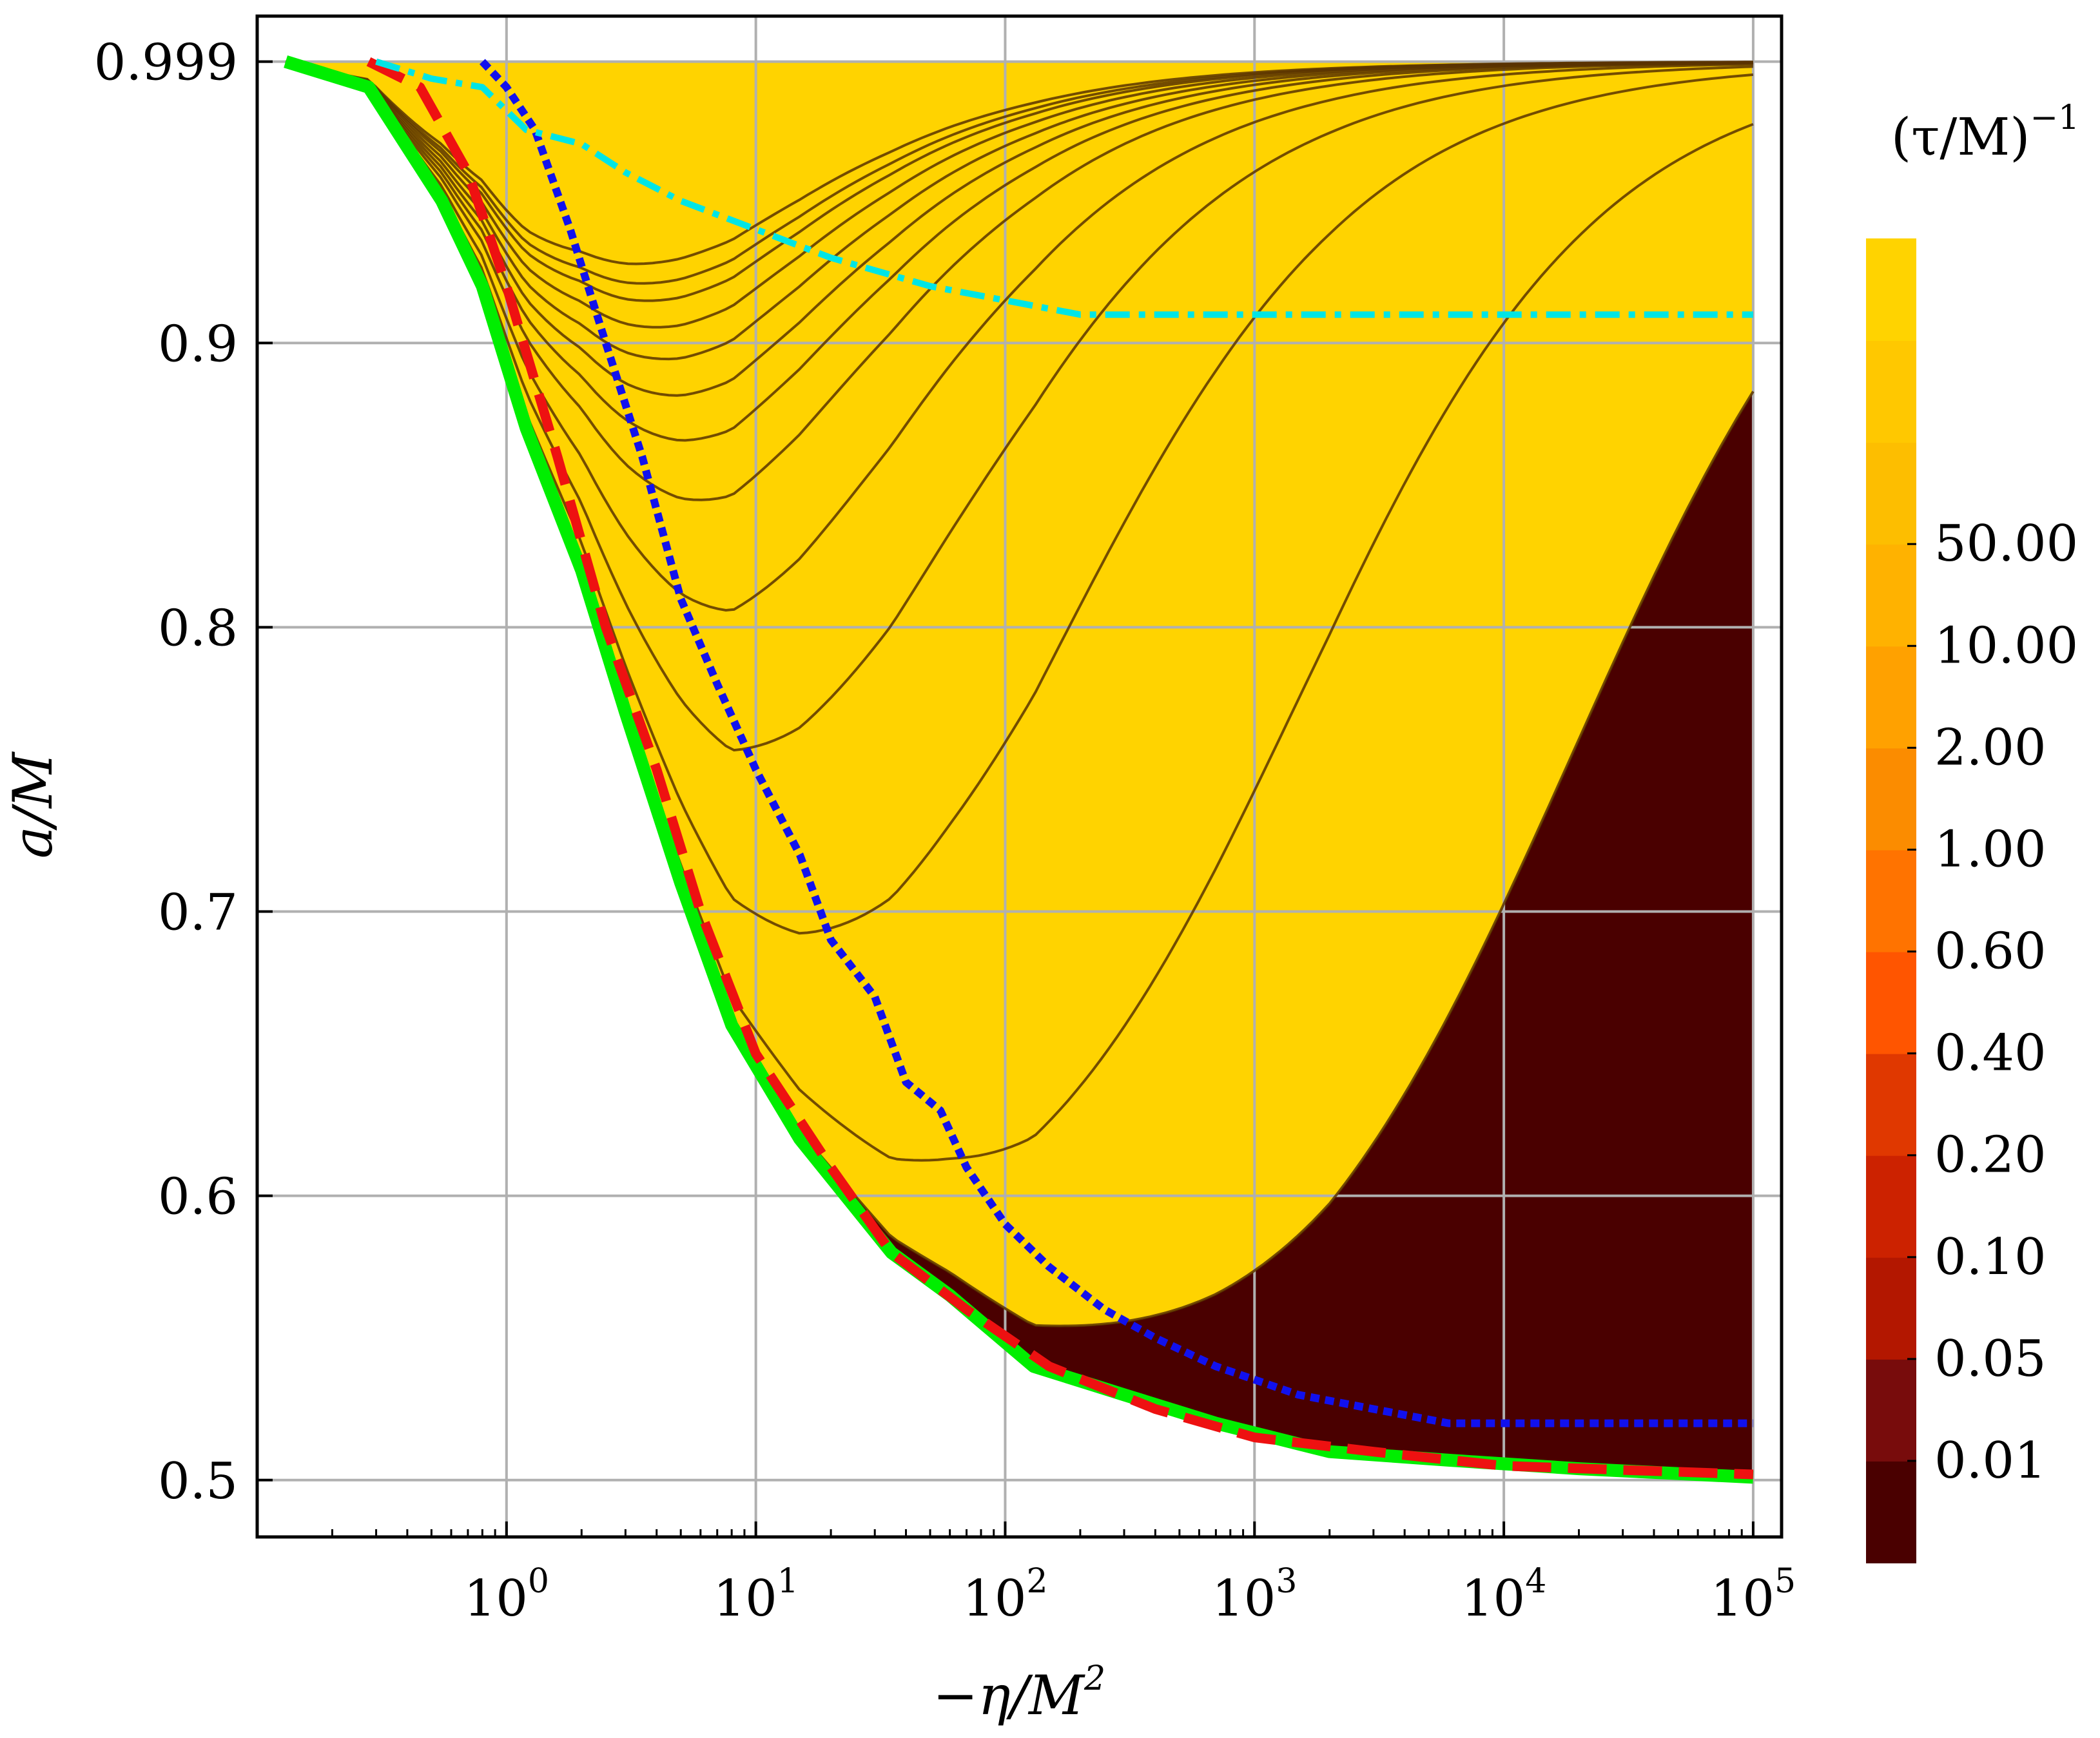 The width and height of the screenshot is (2100, 1738). Describe the element at coordinates (1535, 1581) in the screenshot. I see `x-tick-exp: 4` at that location.